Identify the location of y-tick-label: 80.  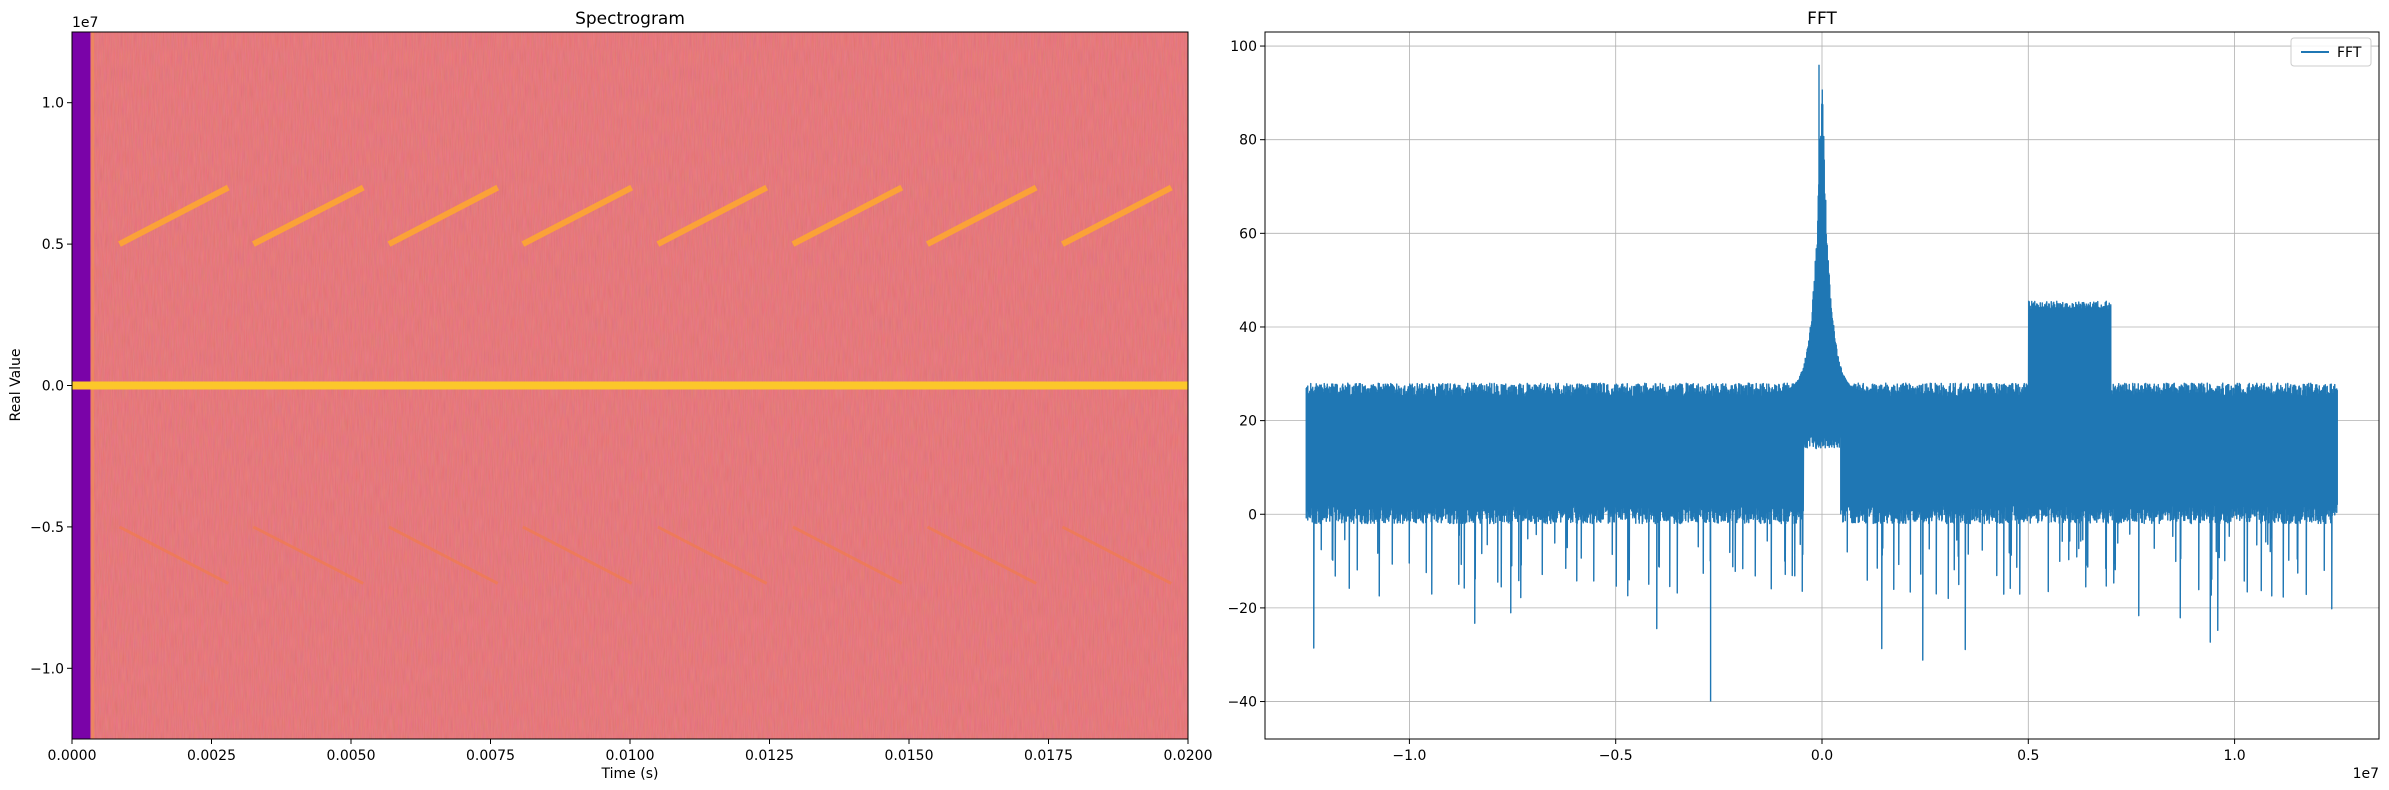
(1248, 141).